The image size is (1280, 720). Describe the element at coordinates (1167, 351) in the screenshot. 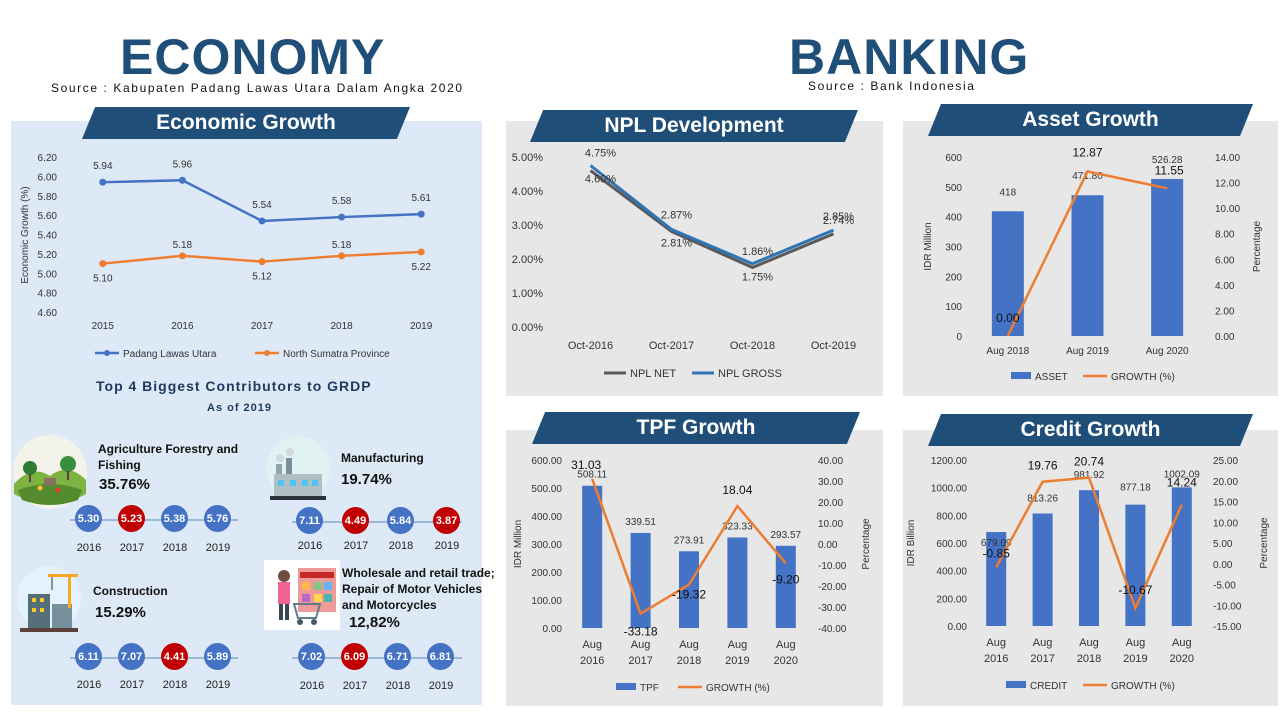

I see `x-tick-label: Aug 2020` at that location.